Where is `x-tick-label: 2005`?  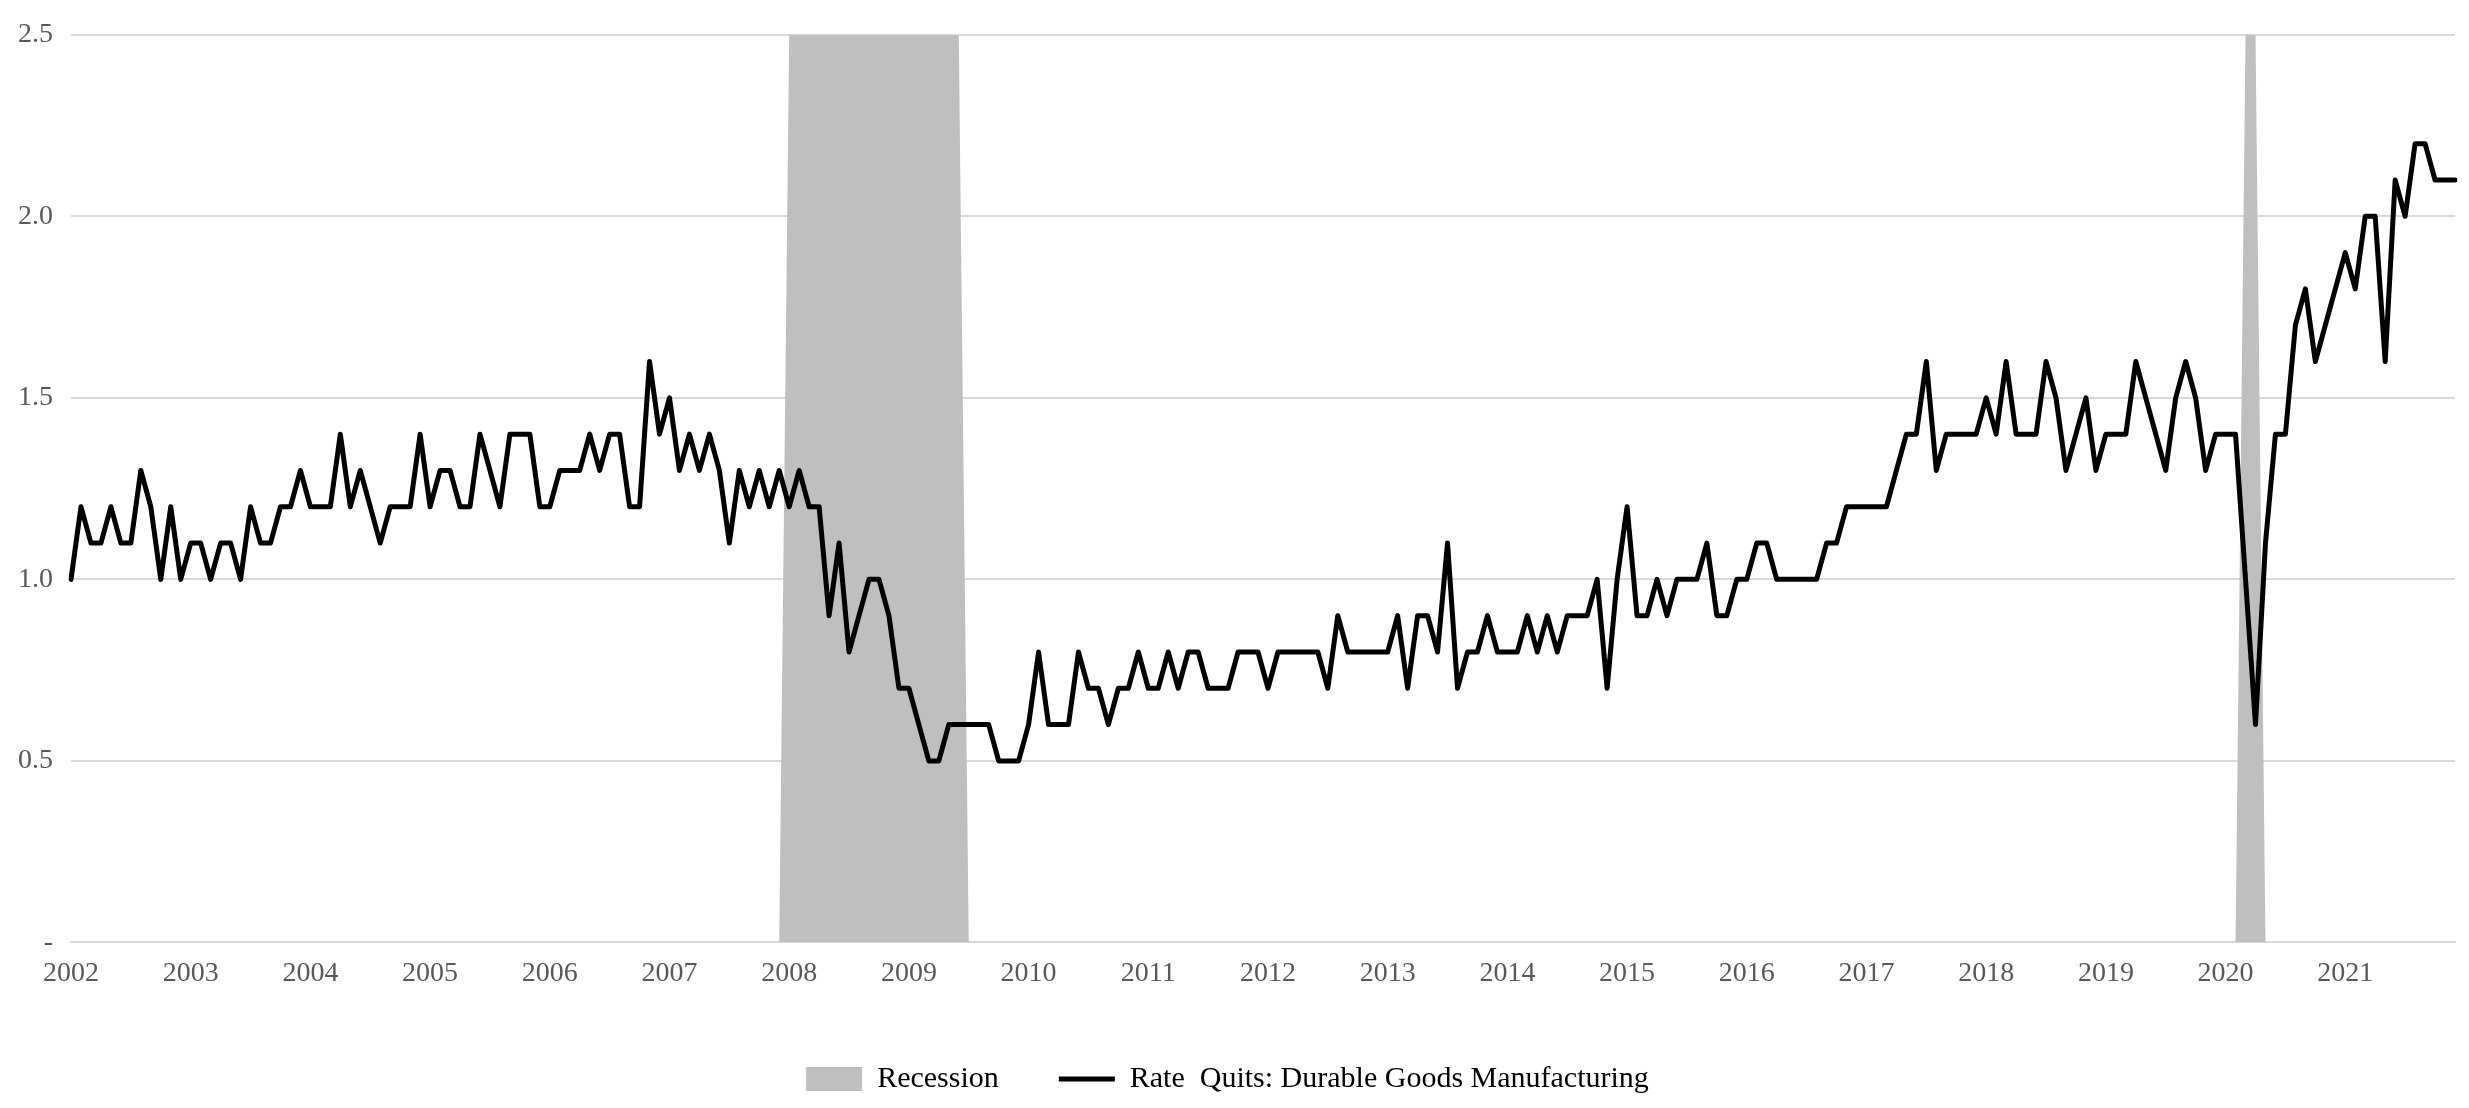
x-tick-label: 2005 is located at coordinates (430, 971).